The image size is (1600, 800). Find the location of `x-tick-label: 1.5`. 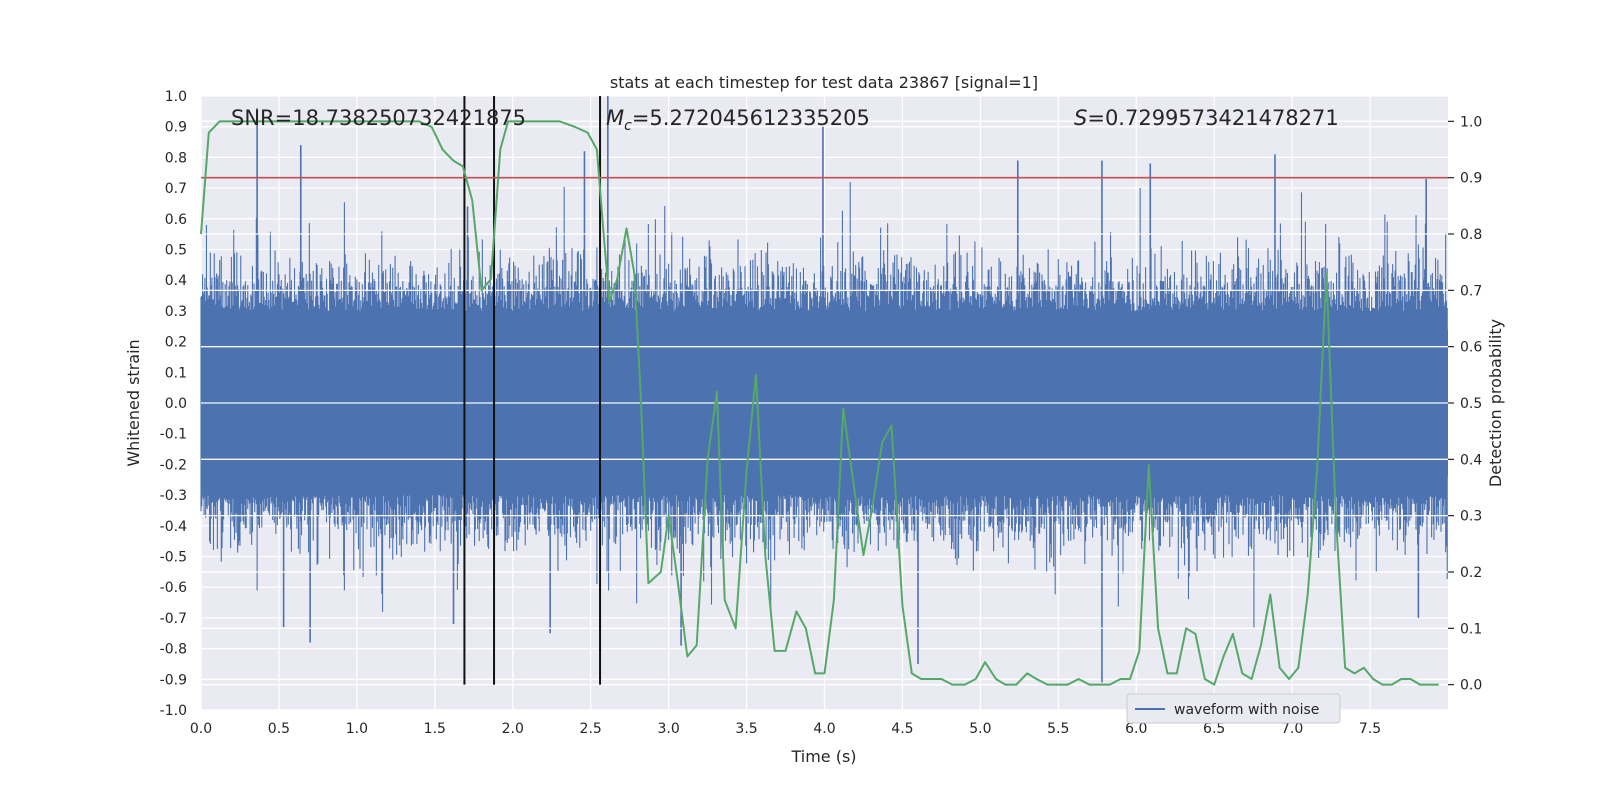

x-tick-label: 1.5 is located at coordinates (435, 729).